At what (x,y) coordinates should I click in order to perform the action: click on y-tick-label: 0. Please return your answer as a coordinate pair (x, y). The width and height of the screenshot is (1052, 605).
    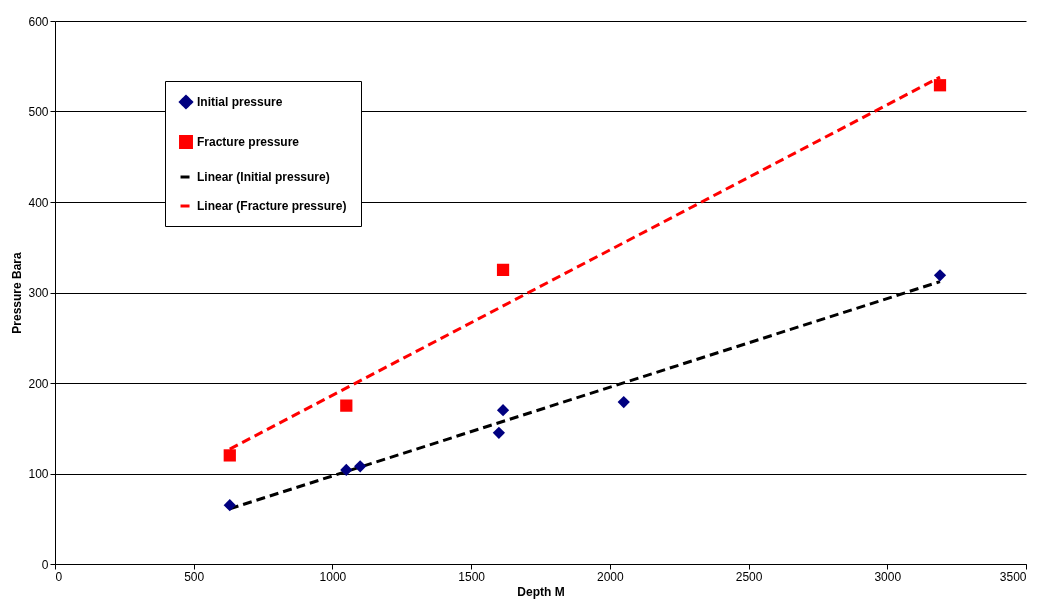
    Looking at the image, I should click on (45, 564).